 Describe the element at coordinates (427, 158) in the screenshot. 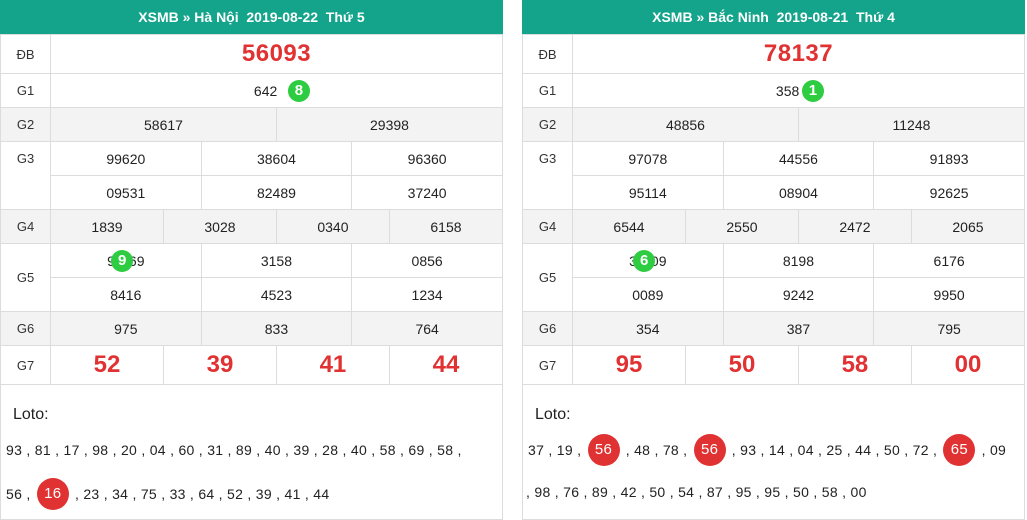

I see `prize-cell: 96360` at that location.